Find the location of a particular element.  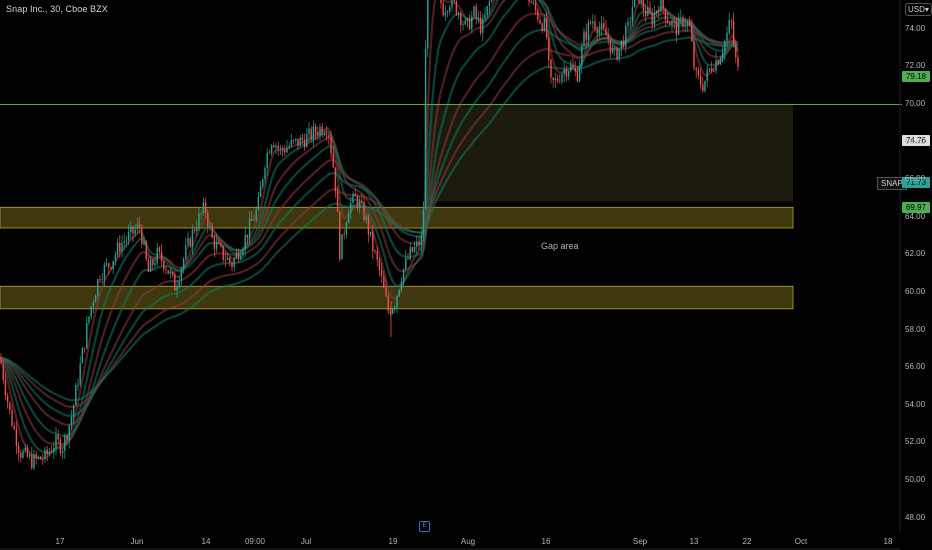

currency-badge: USD▾ is located at coordinates (918, 9).